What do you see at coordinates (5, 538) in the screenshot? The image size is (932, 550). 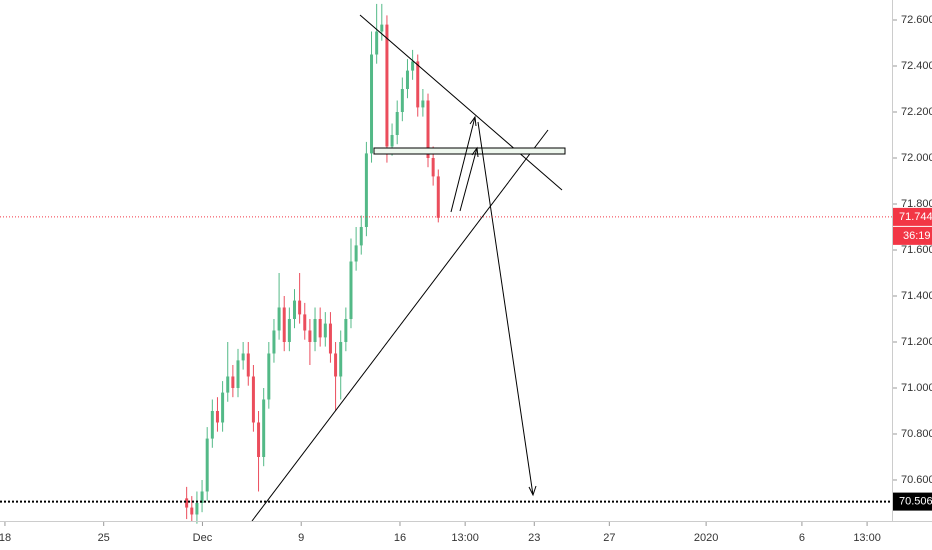 I see `x-tick-label: 18` at bounding box center [5, 538].